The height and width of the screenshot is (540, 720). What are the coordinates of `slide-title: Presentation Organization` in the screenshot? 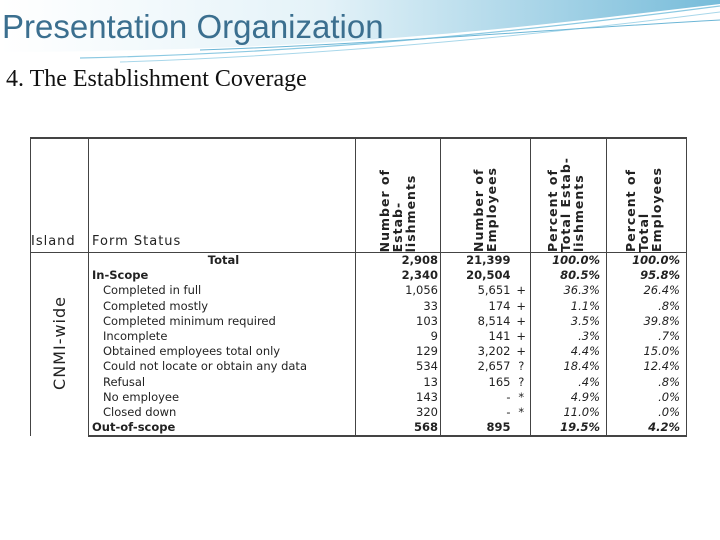 It's located at (193, 26).